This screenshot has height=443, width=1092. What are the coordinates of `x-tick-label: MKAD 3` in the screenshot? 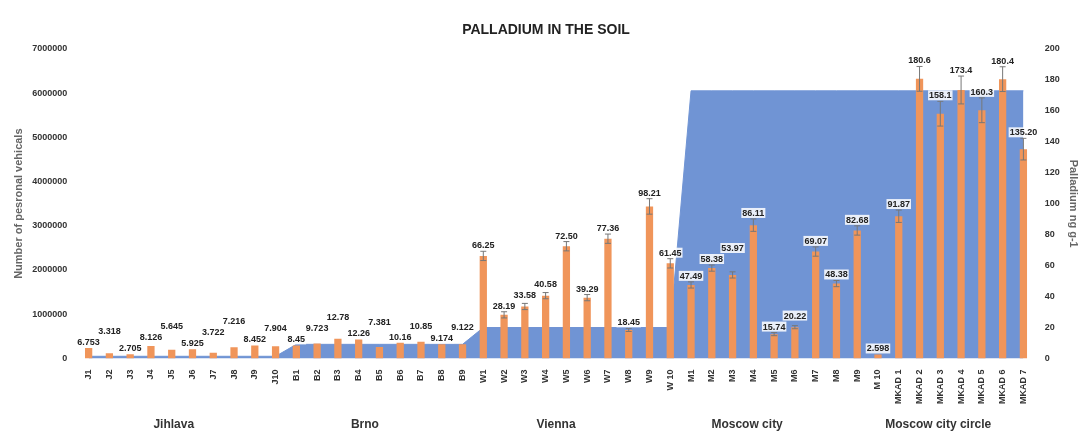 It's located at (939, 387).